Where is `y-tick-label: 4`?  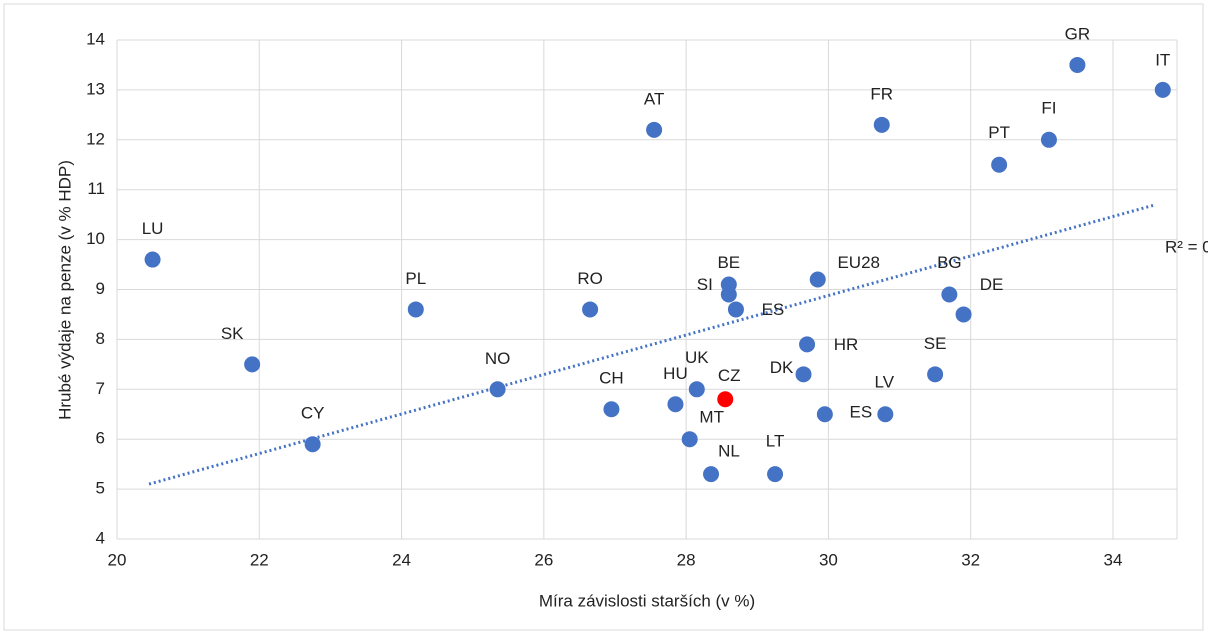
y-tick-label: 4 is located at coordinates (100, 537).